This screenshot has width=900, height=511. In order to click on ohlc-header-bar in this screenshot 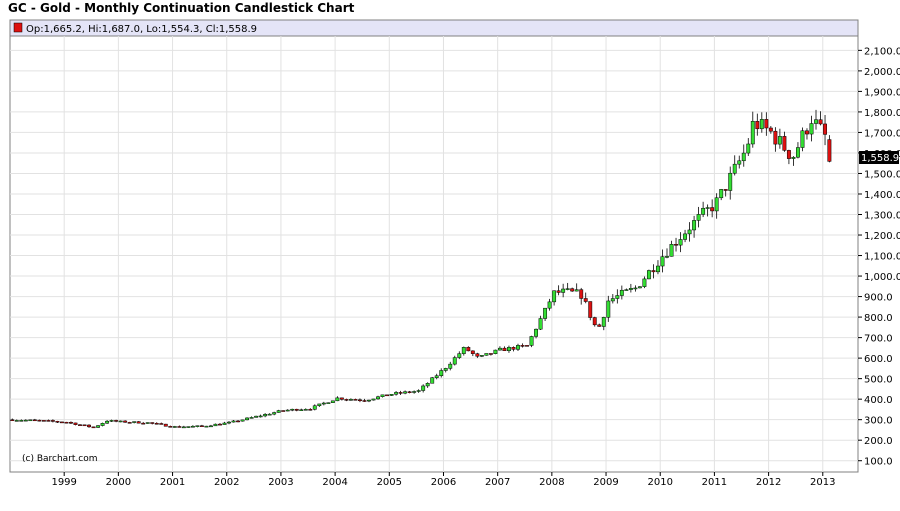, I will do `click(434, 28)`.